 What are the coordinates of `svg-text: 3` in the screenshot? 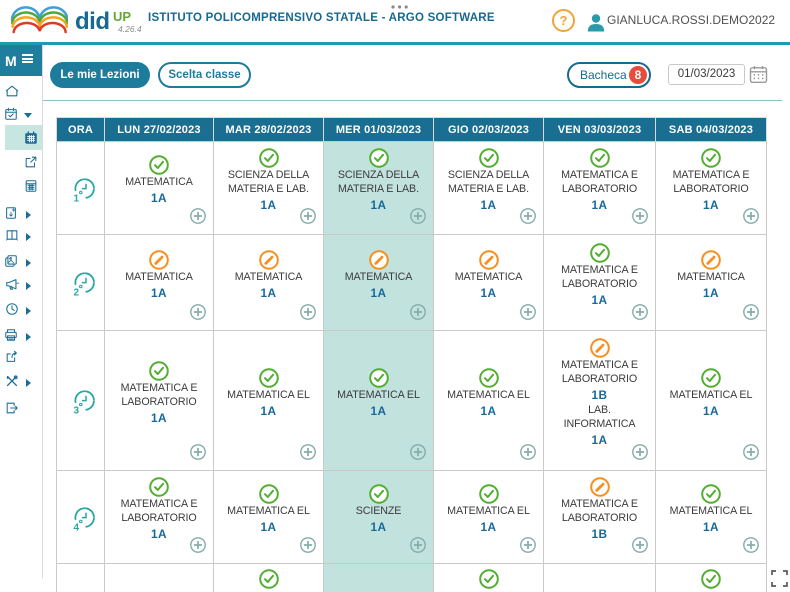 It's located at (76, 410).